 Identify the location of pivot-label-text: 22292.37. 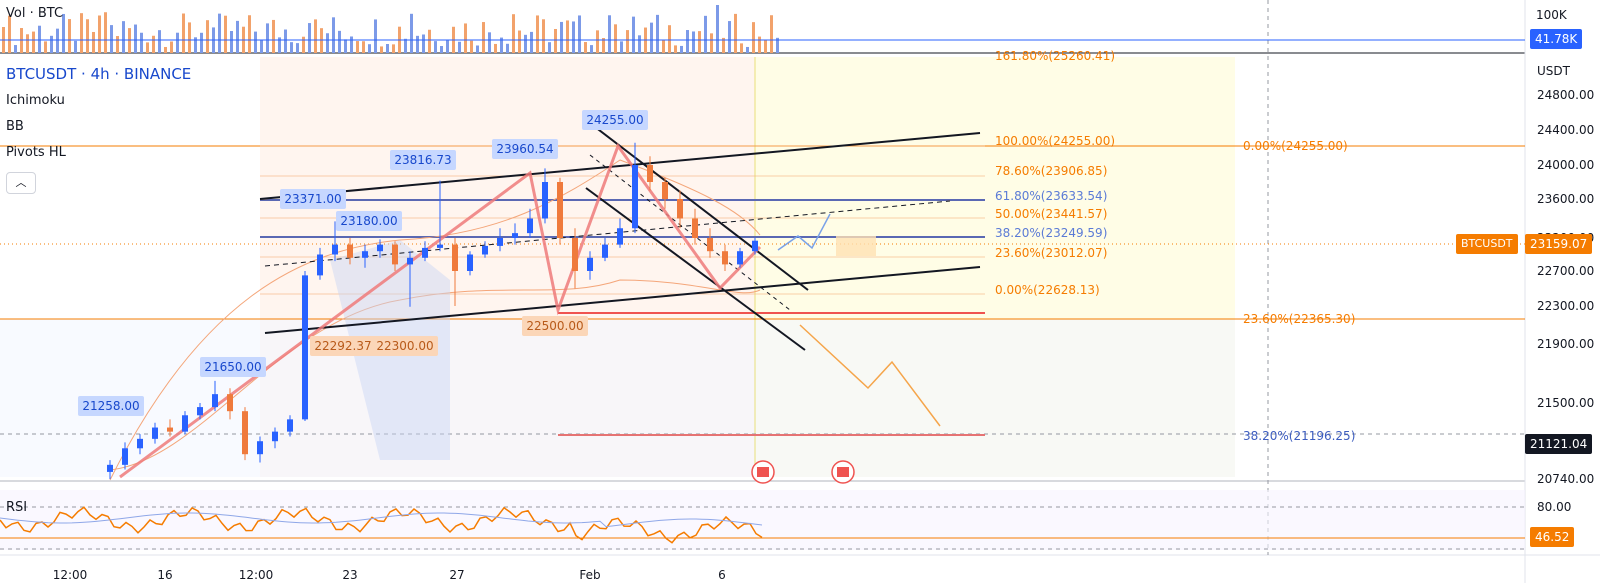
(342, 346).